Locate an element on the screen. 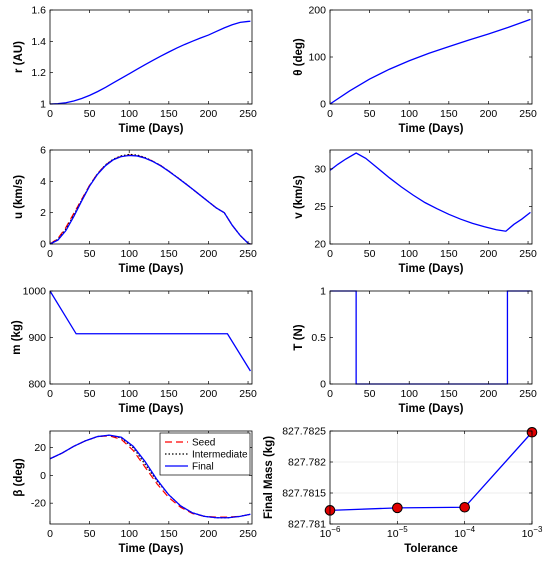  y-tick-label: -20 is located at coordinates (38, 504).